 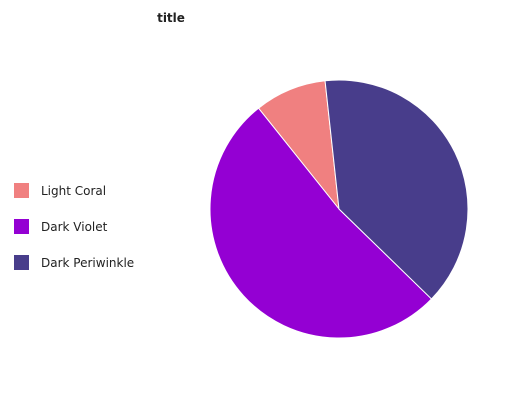 I want to click on legend-label: Light Coral, so click(x=73, y=191).